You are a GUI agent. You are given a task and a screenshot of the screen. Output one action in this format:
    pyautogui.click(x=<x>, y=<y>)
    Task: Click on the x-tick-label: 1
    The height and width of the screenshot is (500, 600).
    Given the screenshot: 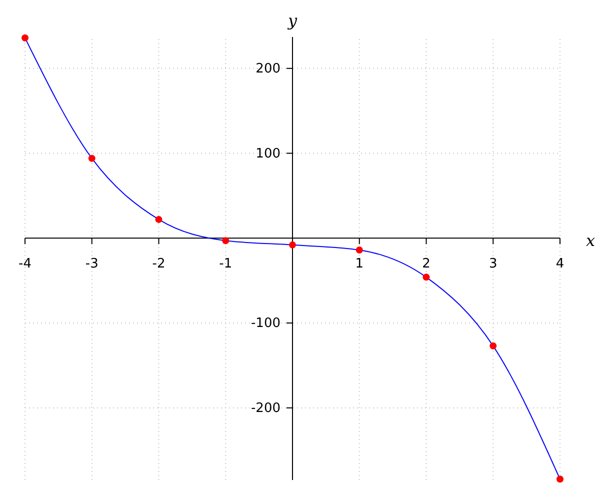 What is the action you would take?
    pyautogui.click(x=359, y=264)
    